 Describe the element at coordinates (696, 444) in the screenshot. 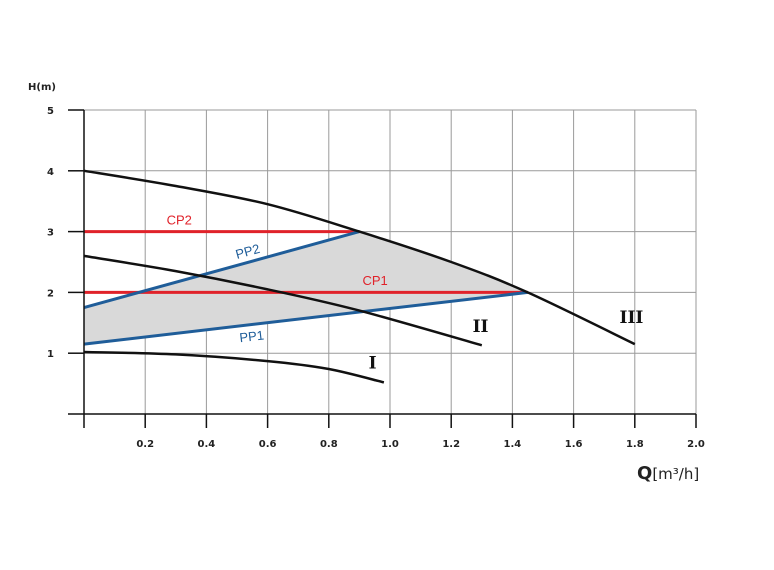

I see `x-tick-label: 2.0` at that location.